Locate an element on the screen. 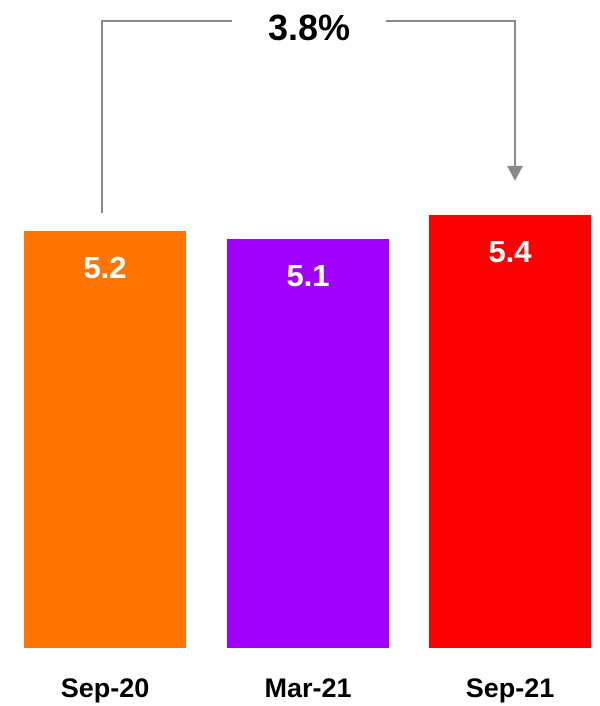  bar-value-label-sep-21: 5.4 is located at coordinates (510, 251).